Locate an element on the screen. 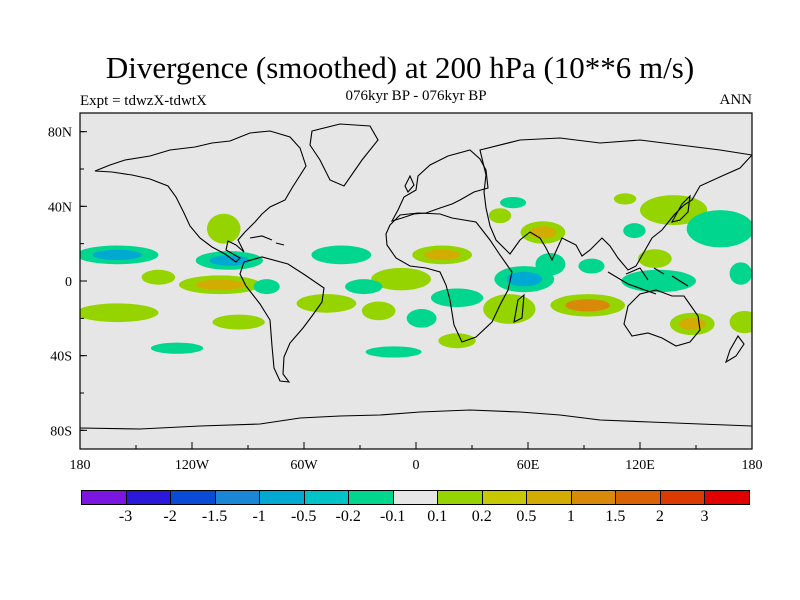 This screenshot has width=800, height=600. lat-tick-label: 40S is located at coordinates (61, 357).